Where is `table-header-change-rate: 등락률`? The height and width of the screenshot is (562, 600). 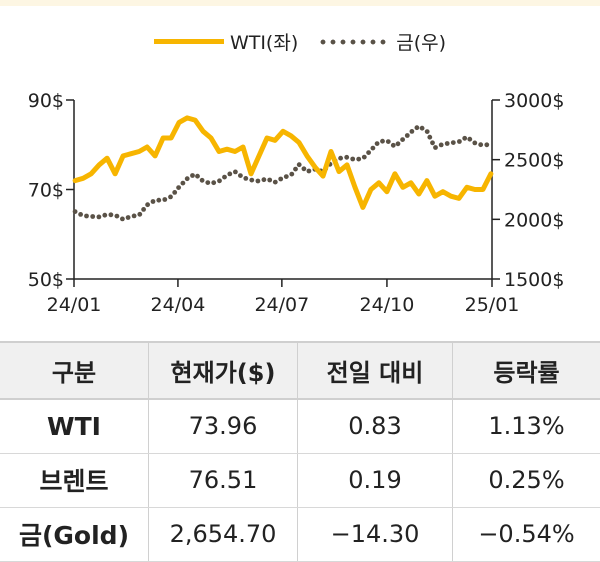
table-header-change-rate: 등락률 is located at coordinates (526, 370).